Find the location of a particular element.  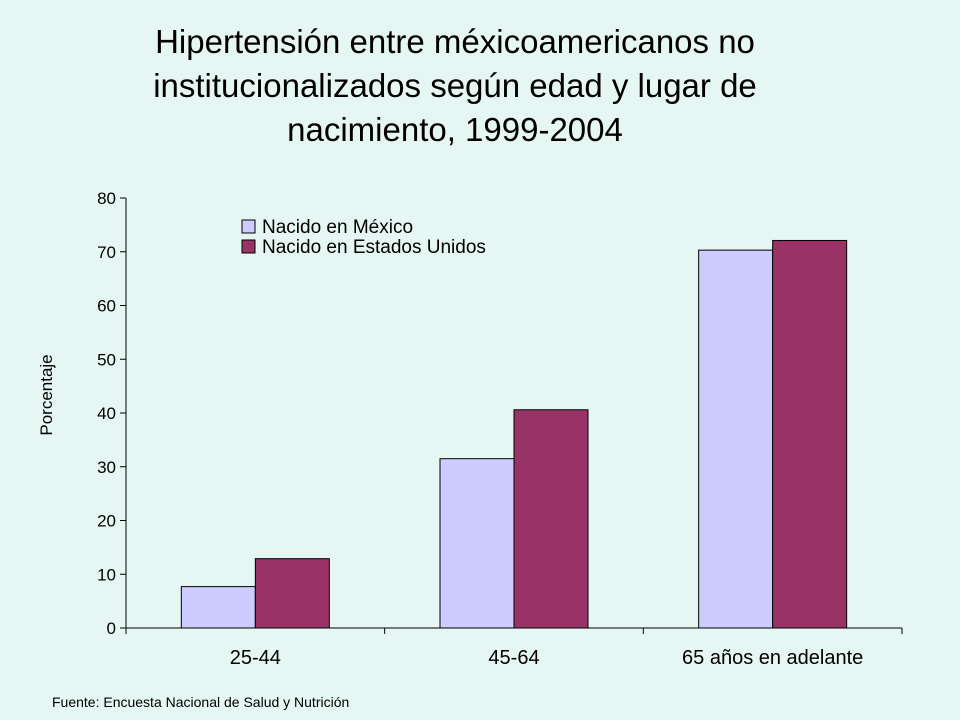

y-tick-label: 10 is located at coordinates (106, 574).